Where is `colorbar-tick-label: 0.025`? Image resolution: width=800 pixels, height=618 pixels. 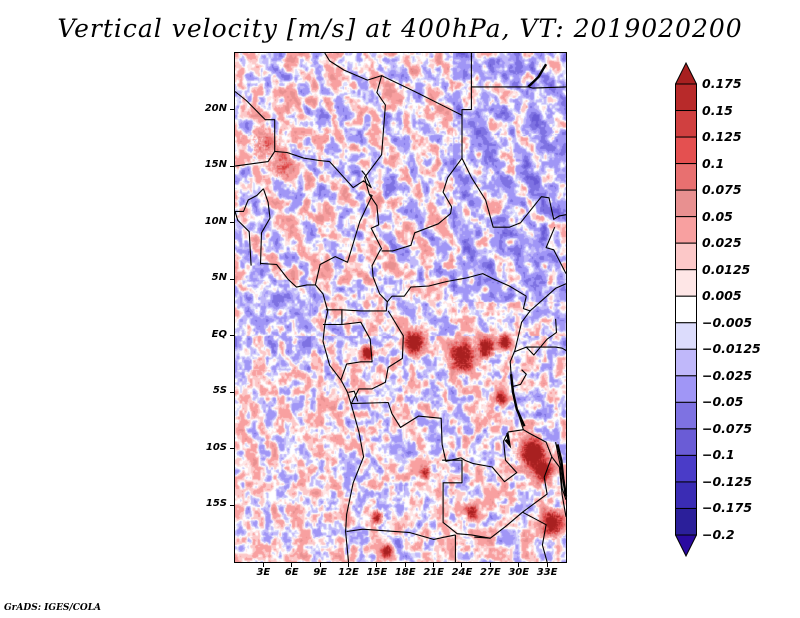
colorbar-tick-label: 0.025 is located at coordinates (722, 243).